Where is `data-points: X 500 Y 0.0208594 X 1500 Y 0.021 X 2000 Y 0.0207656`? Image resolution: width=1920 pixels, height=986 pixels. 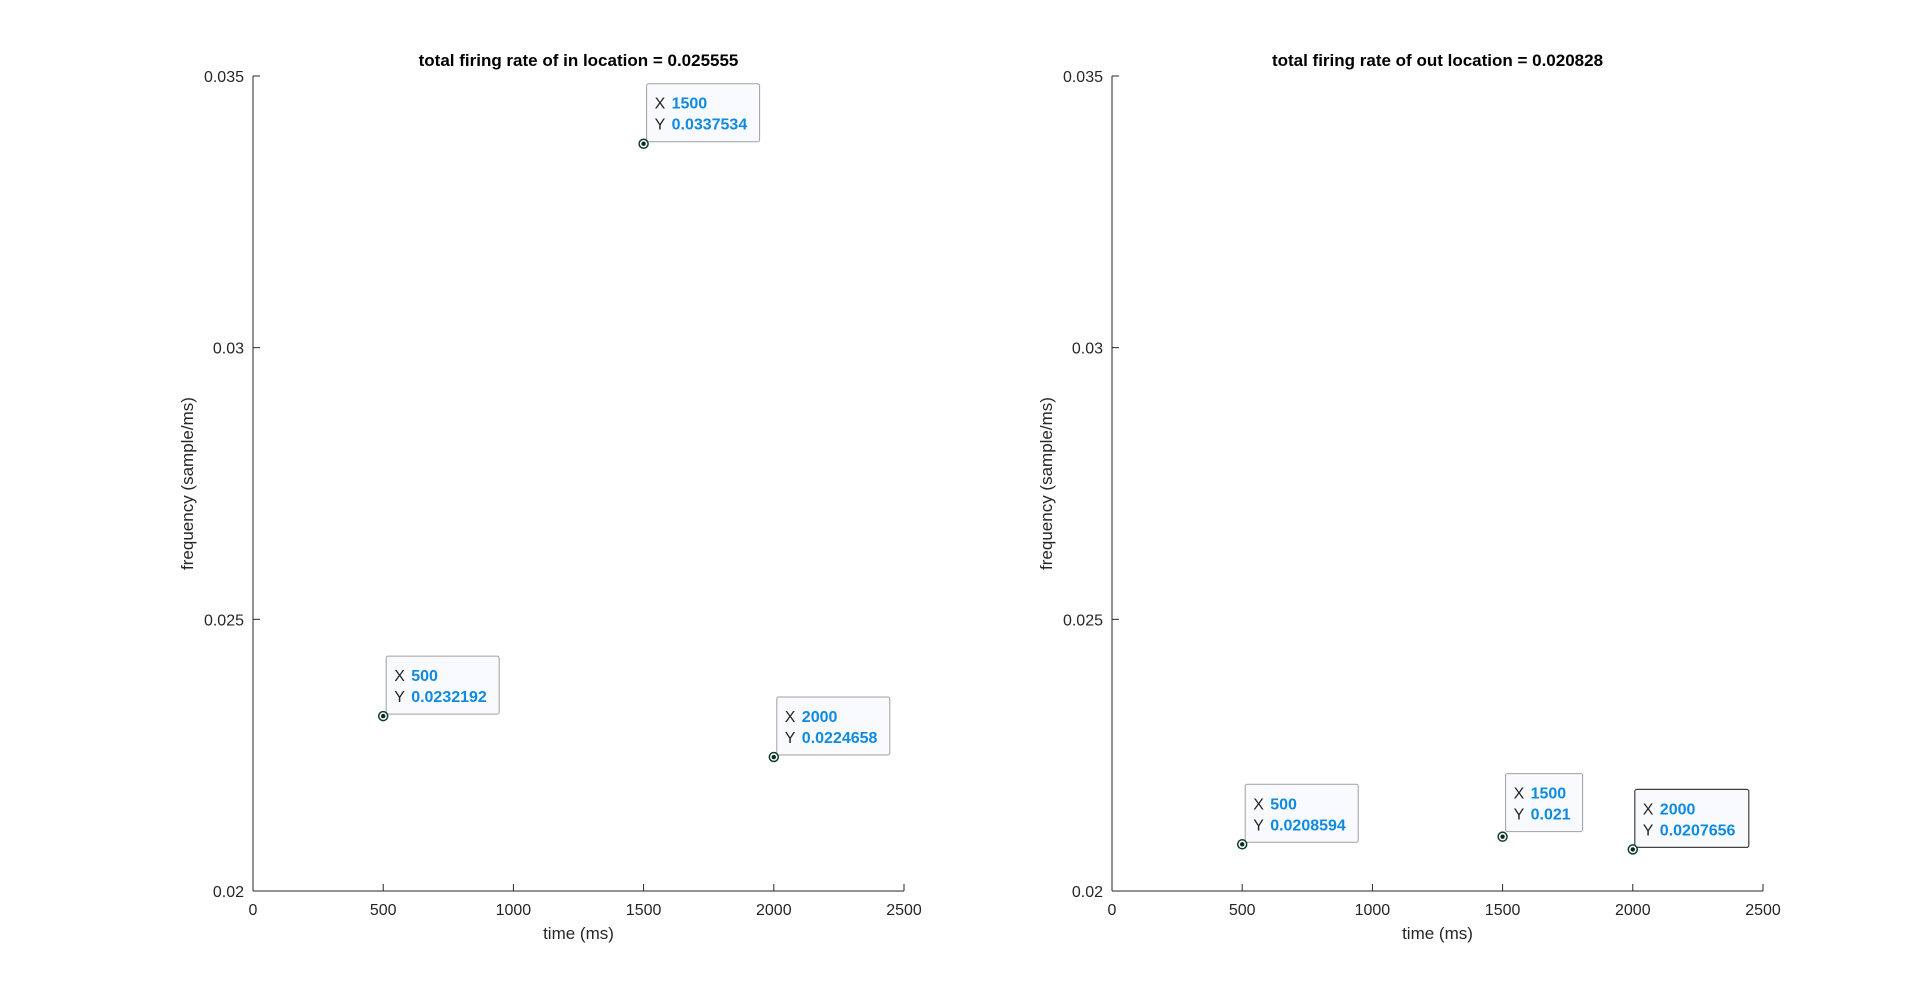
data-points: X 500 Y 0.0208594 X 1500 Y 0.021 X 2000 Y 0.0207656 is located at coordinates (1493, 814).